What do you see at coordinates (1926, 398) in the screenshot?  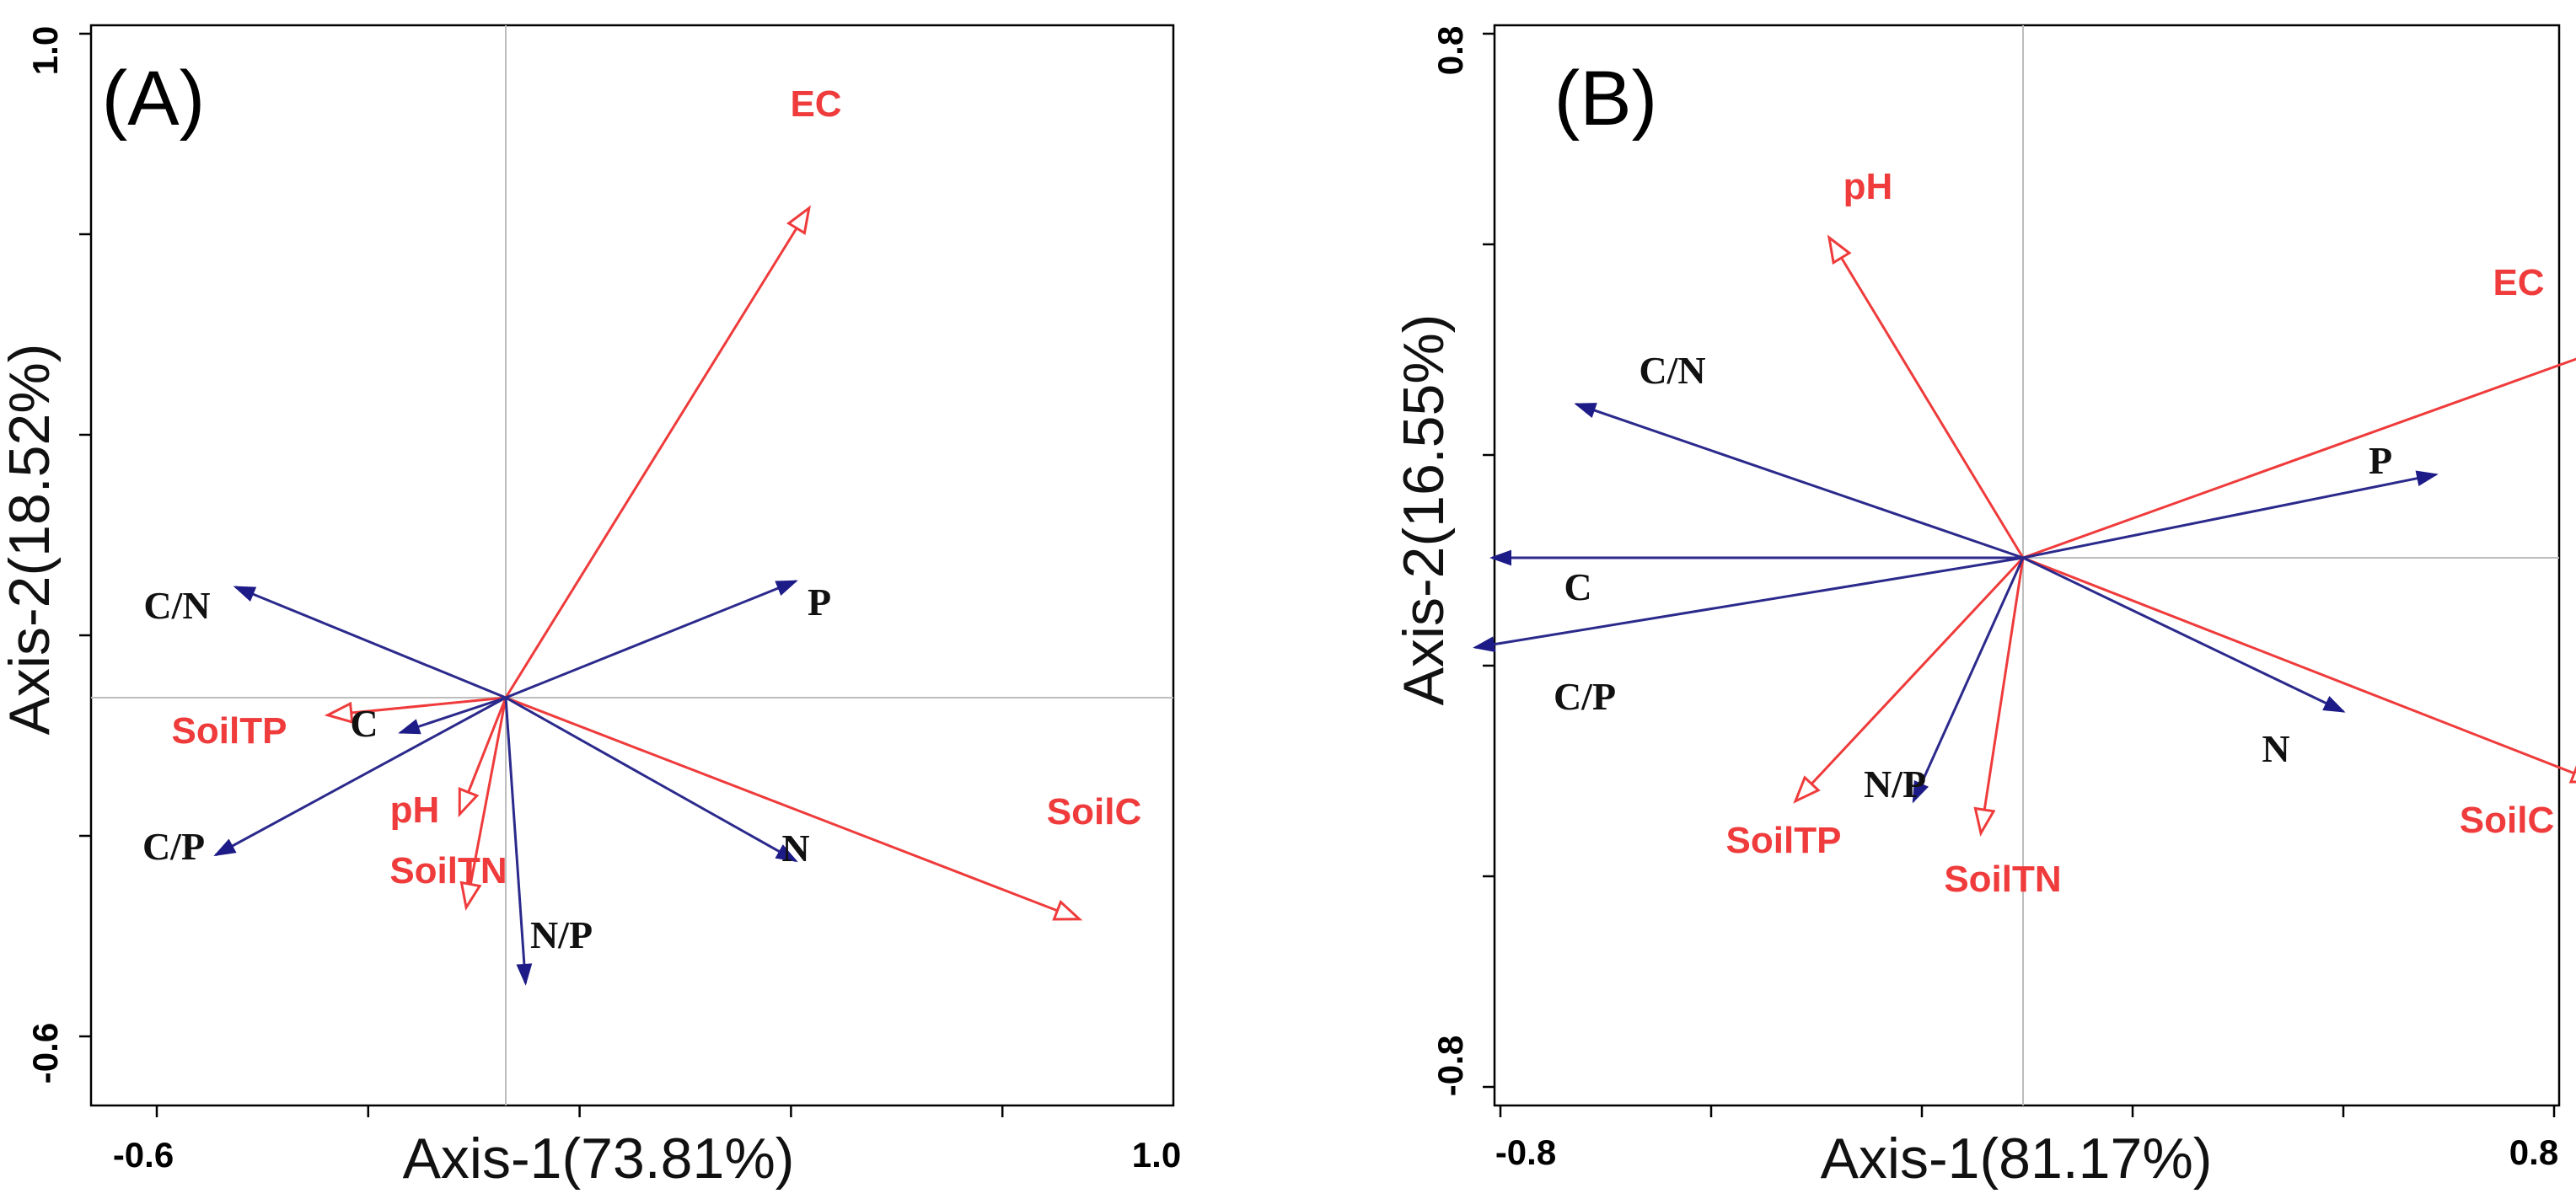 I see `ph-arrow-shaft` at bounding box center [1926, 398].